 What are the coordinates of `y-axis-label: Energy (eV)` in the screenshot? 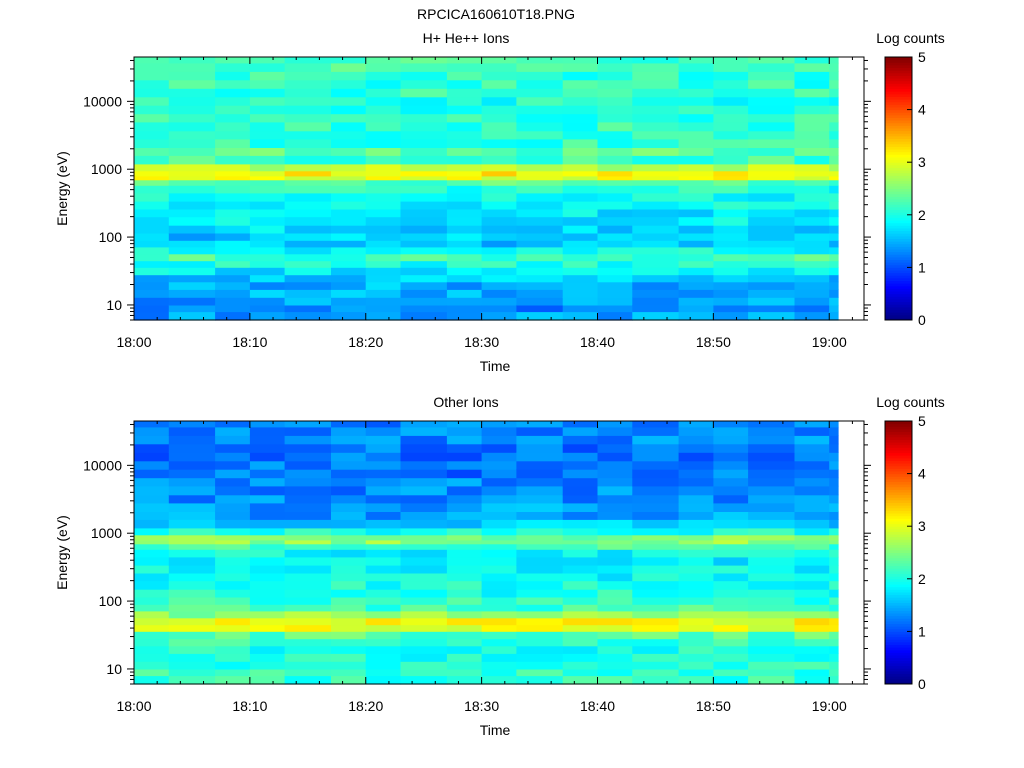 It's located at (62, 552).